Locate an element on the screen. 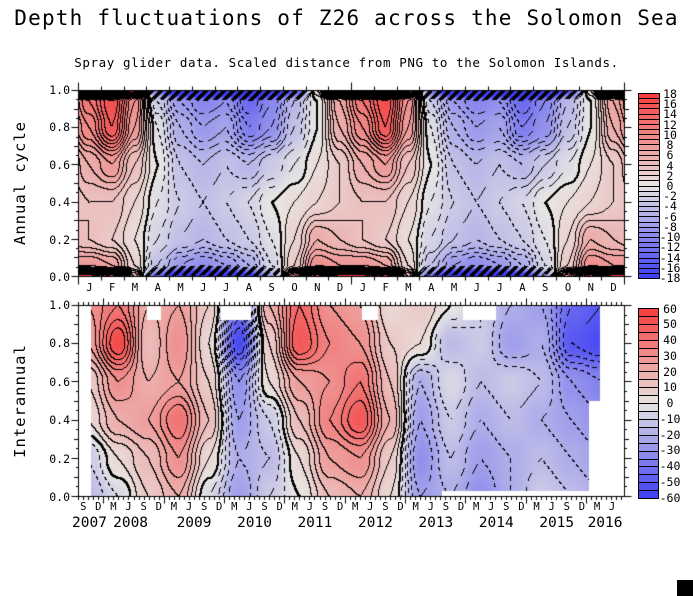 This screenshot has width=693, height=596. colorbar-label: -10 is located at coordinates (670, 237).